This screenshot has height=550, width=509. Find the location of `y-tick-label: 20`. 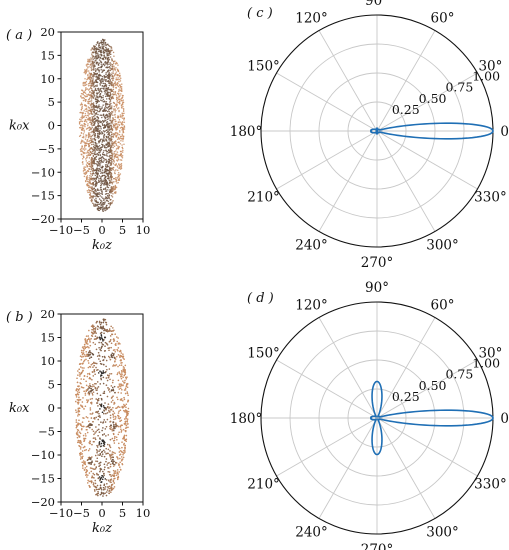

y-tick-label: 20 is located at coordinates (47, 32).